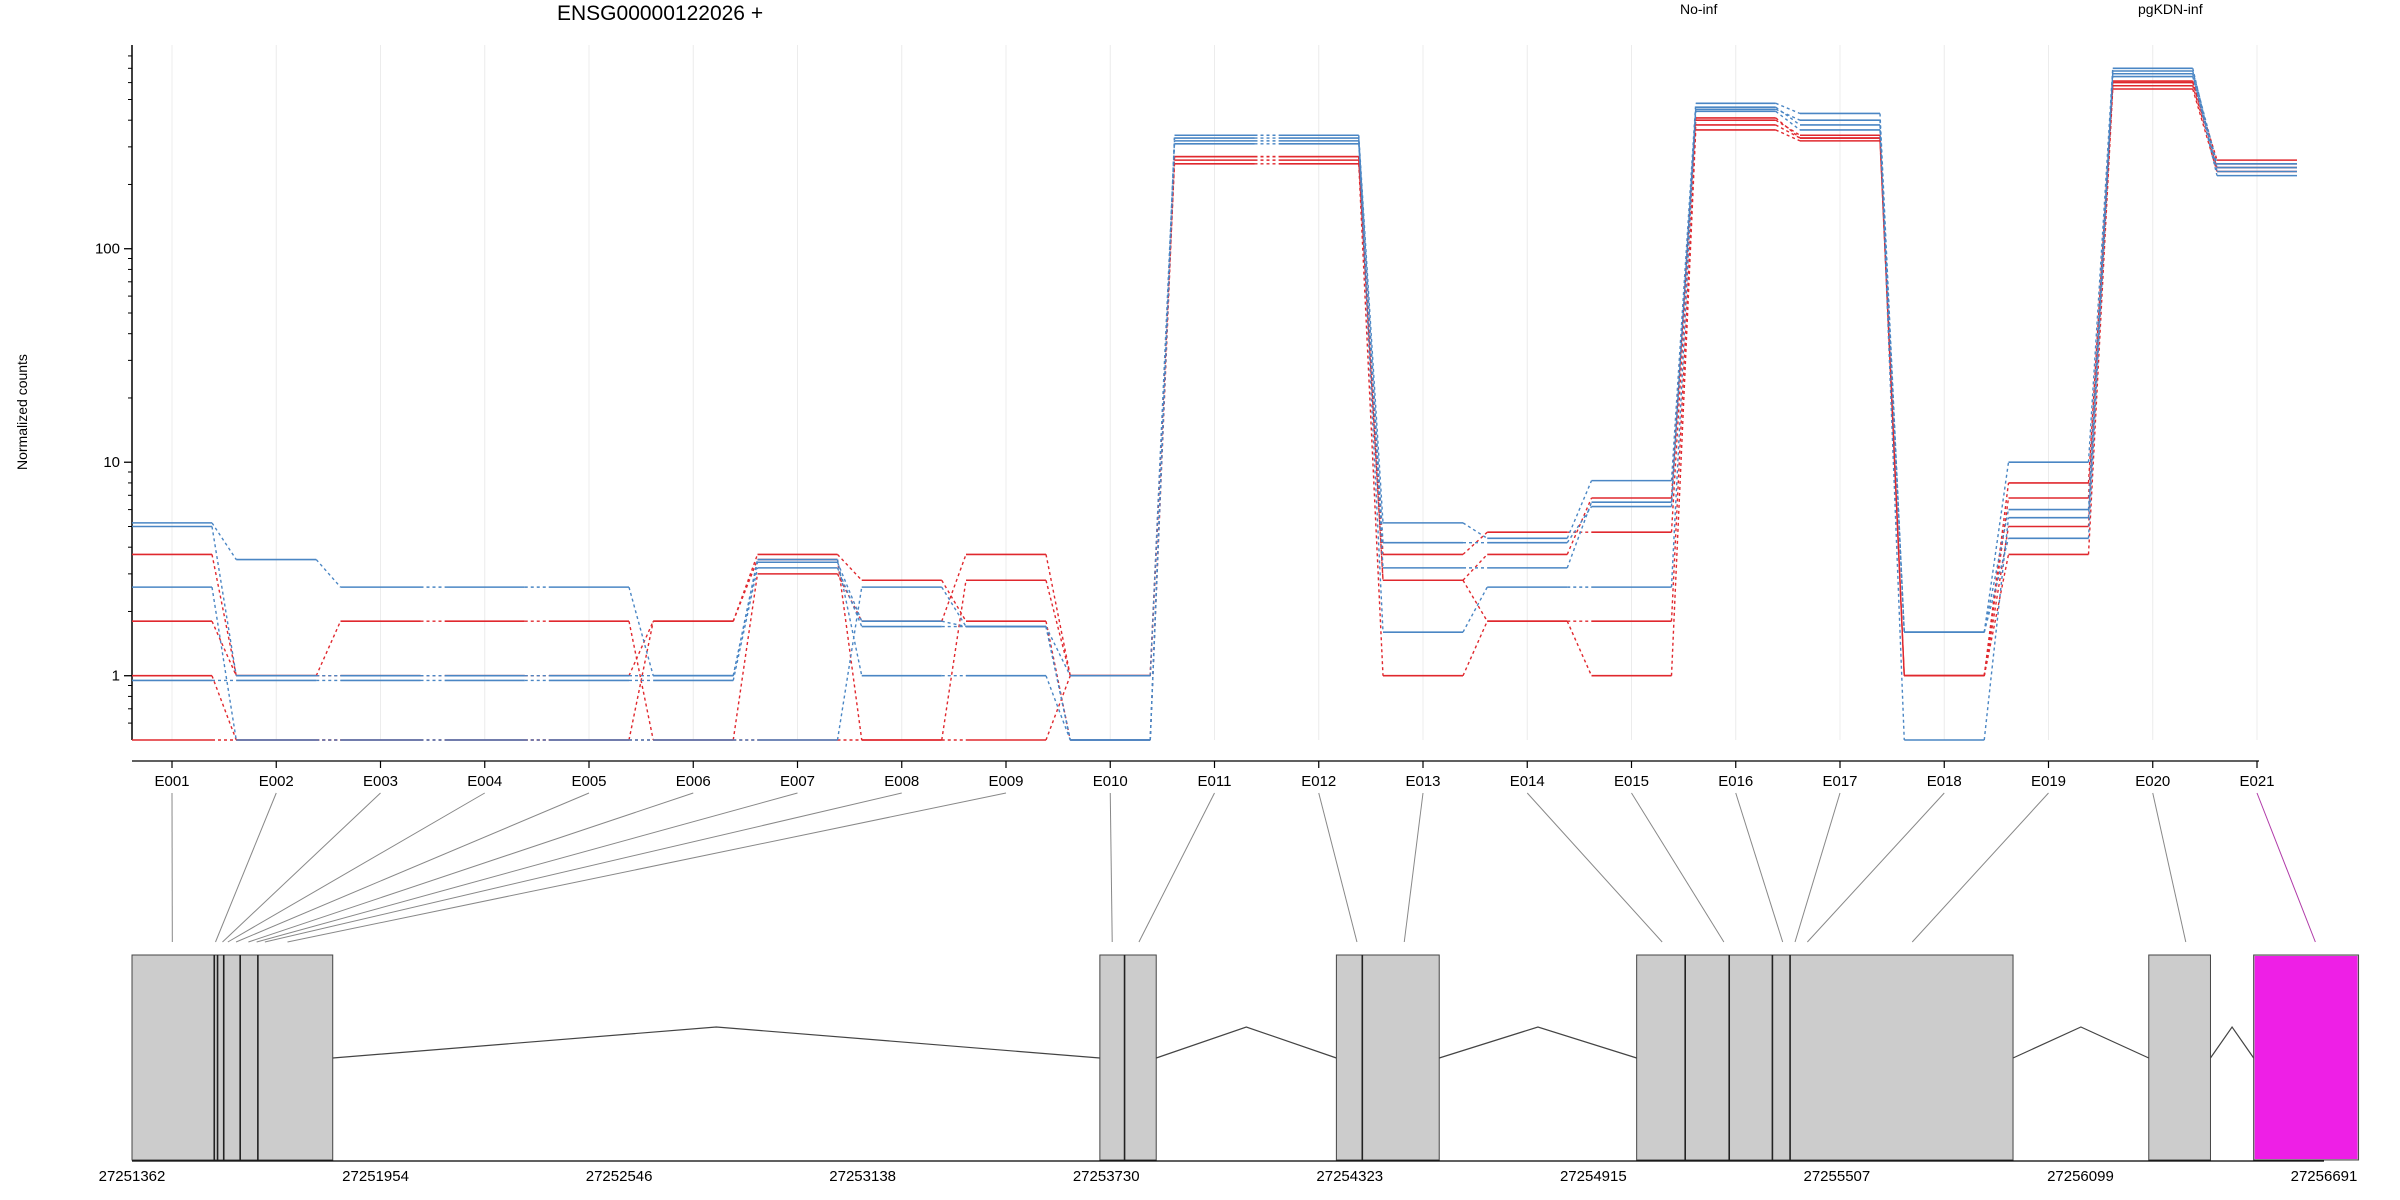  What do you see at coordinates (1699, 9) in the screenshot?
I see `legend-no-inf: No-inf` at bounding box center [1699, 9].